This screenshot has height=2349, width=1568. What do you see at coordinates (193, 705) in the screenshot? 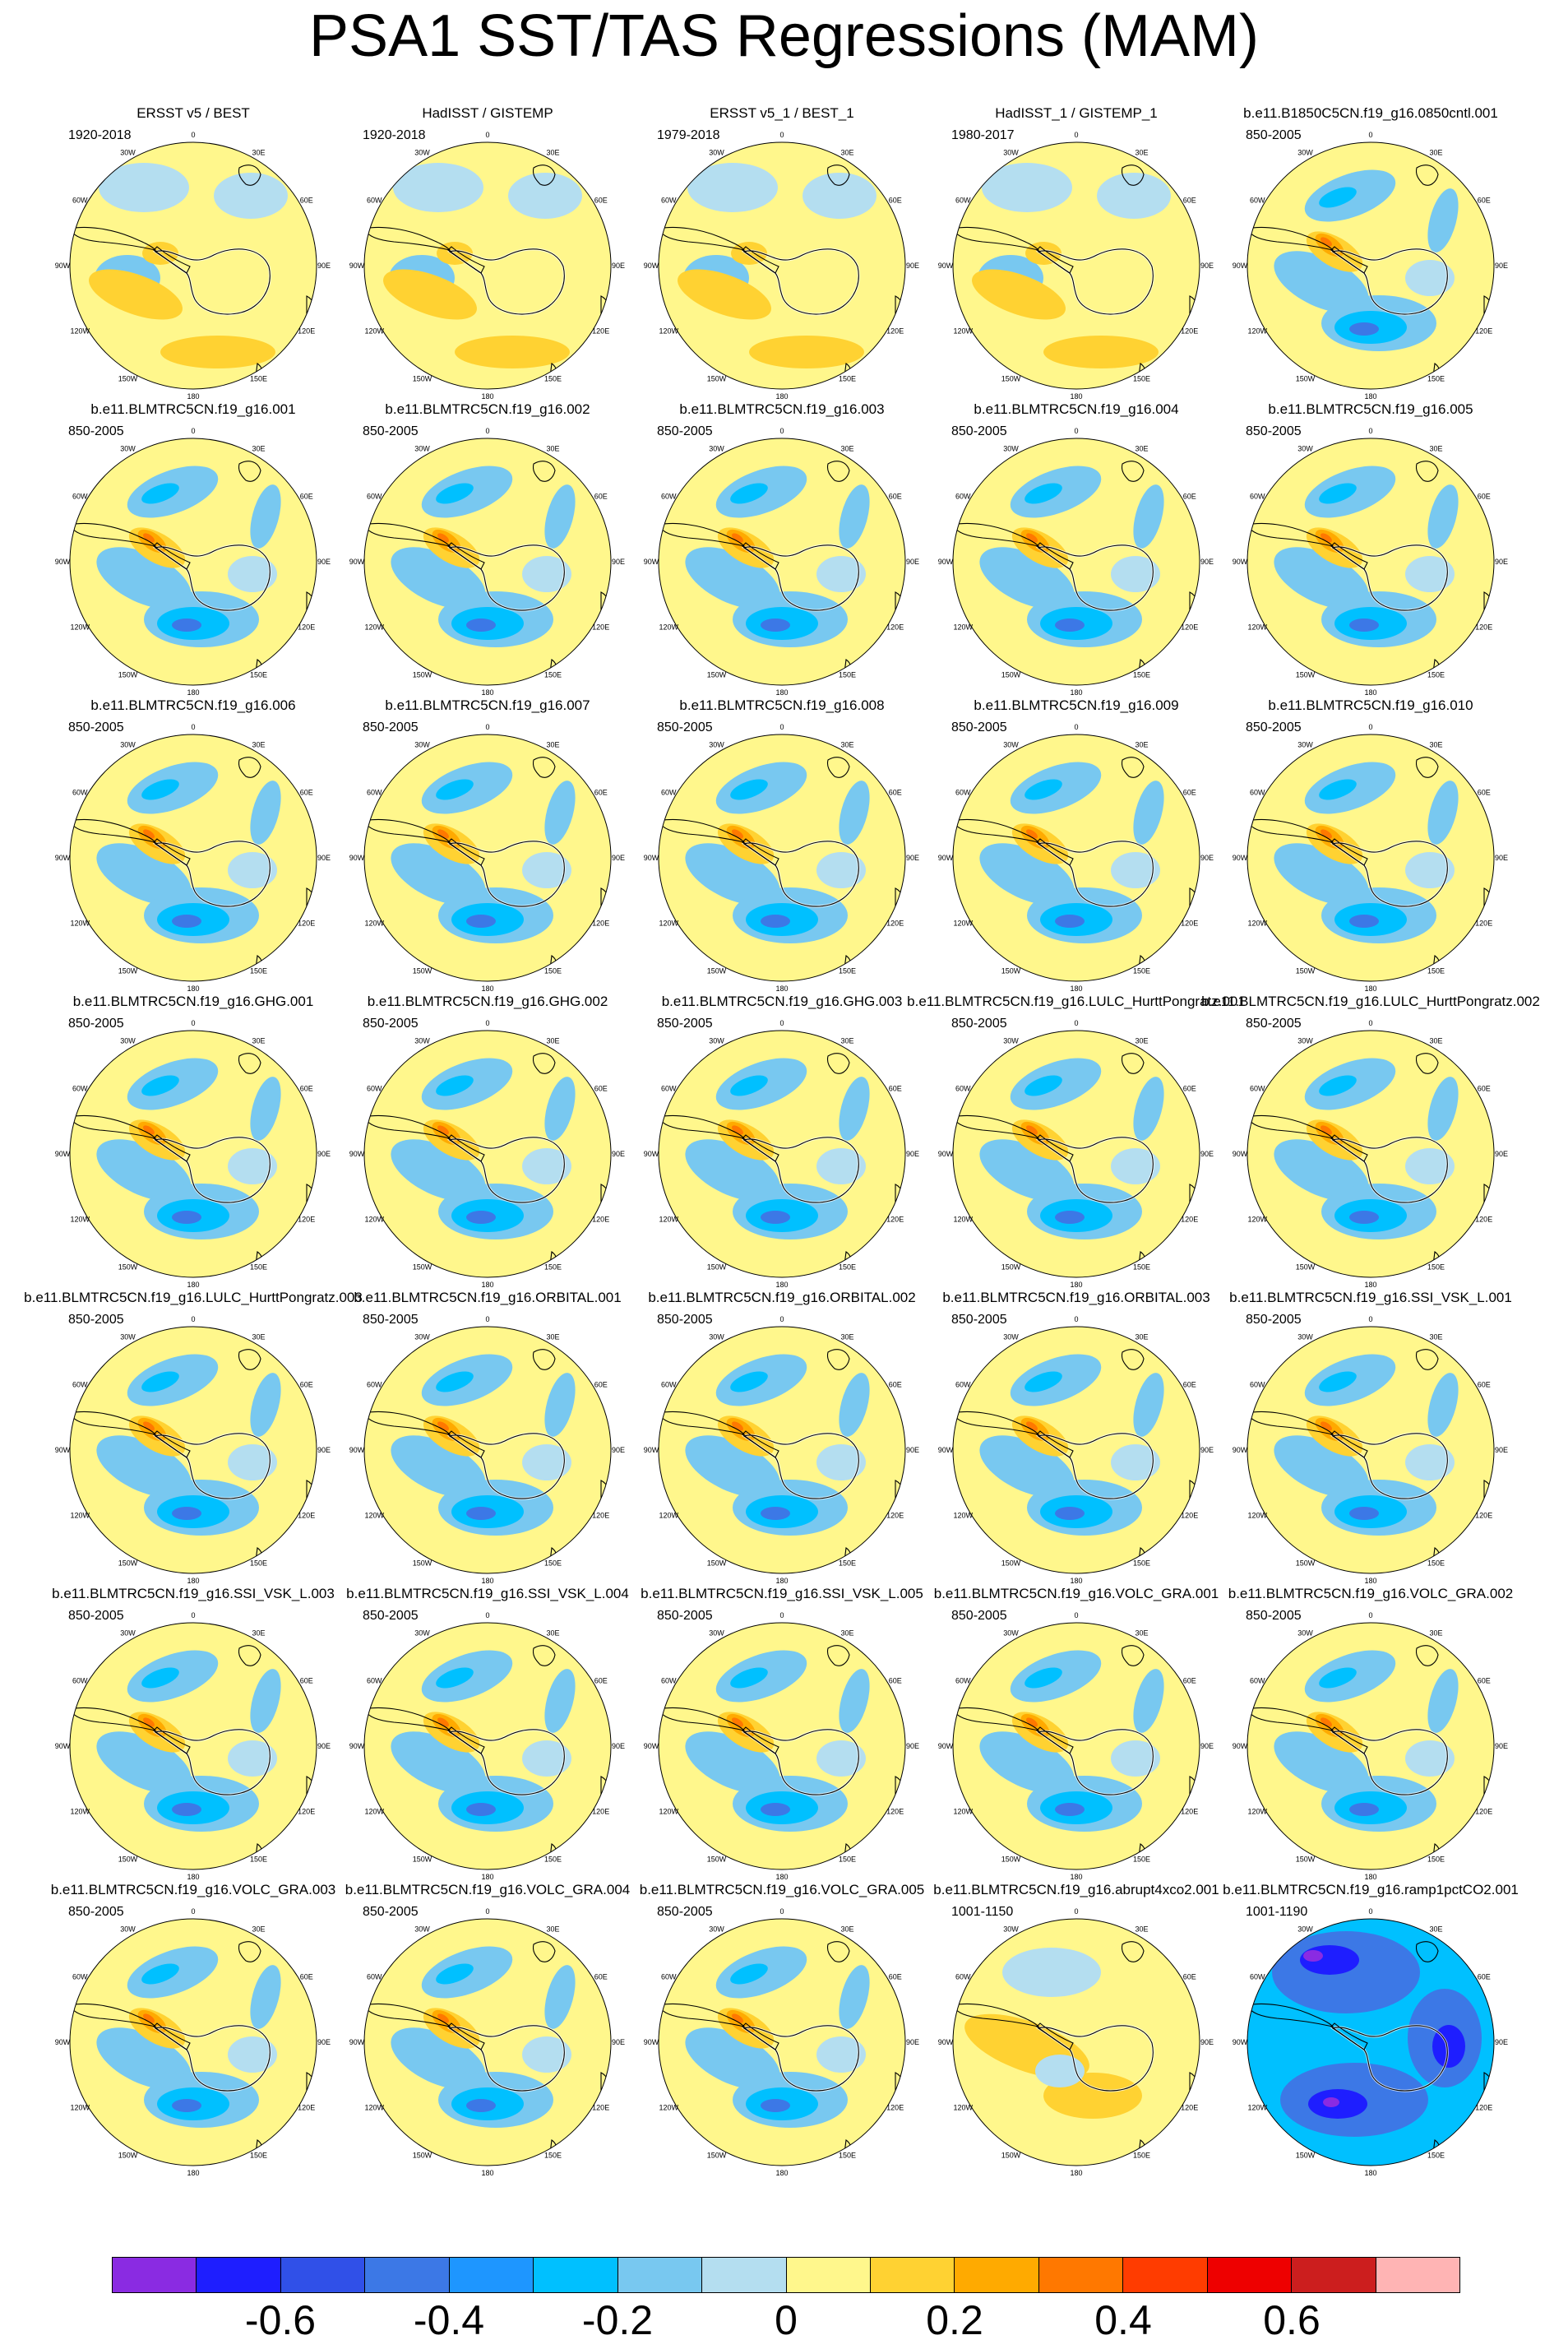
I see `panel-title: b.e11.BLMTRC5CN.f19_g16.006` at bounding box center [193, 705].